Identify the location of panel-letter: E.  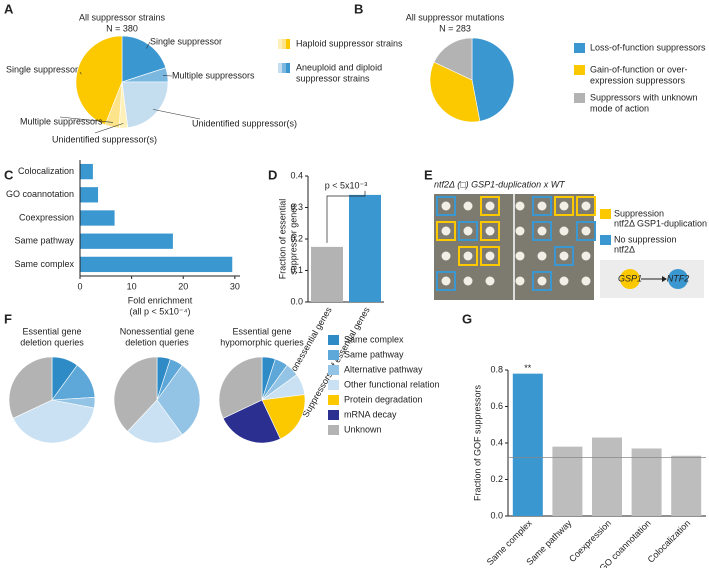
(428, 174).